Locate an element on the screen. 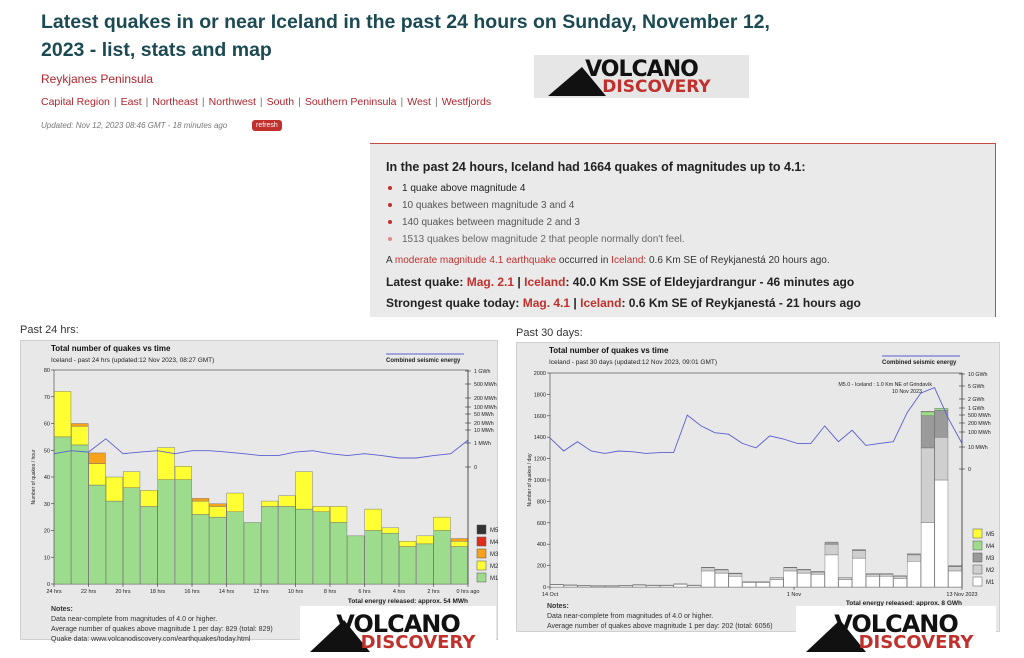  right-tick-label: 200 MWh is located at coordinates (485, 399).